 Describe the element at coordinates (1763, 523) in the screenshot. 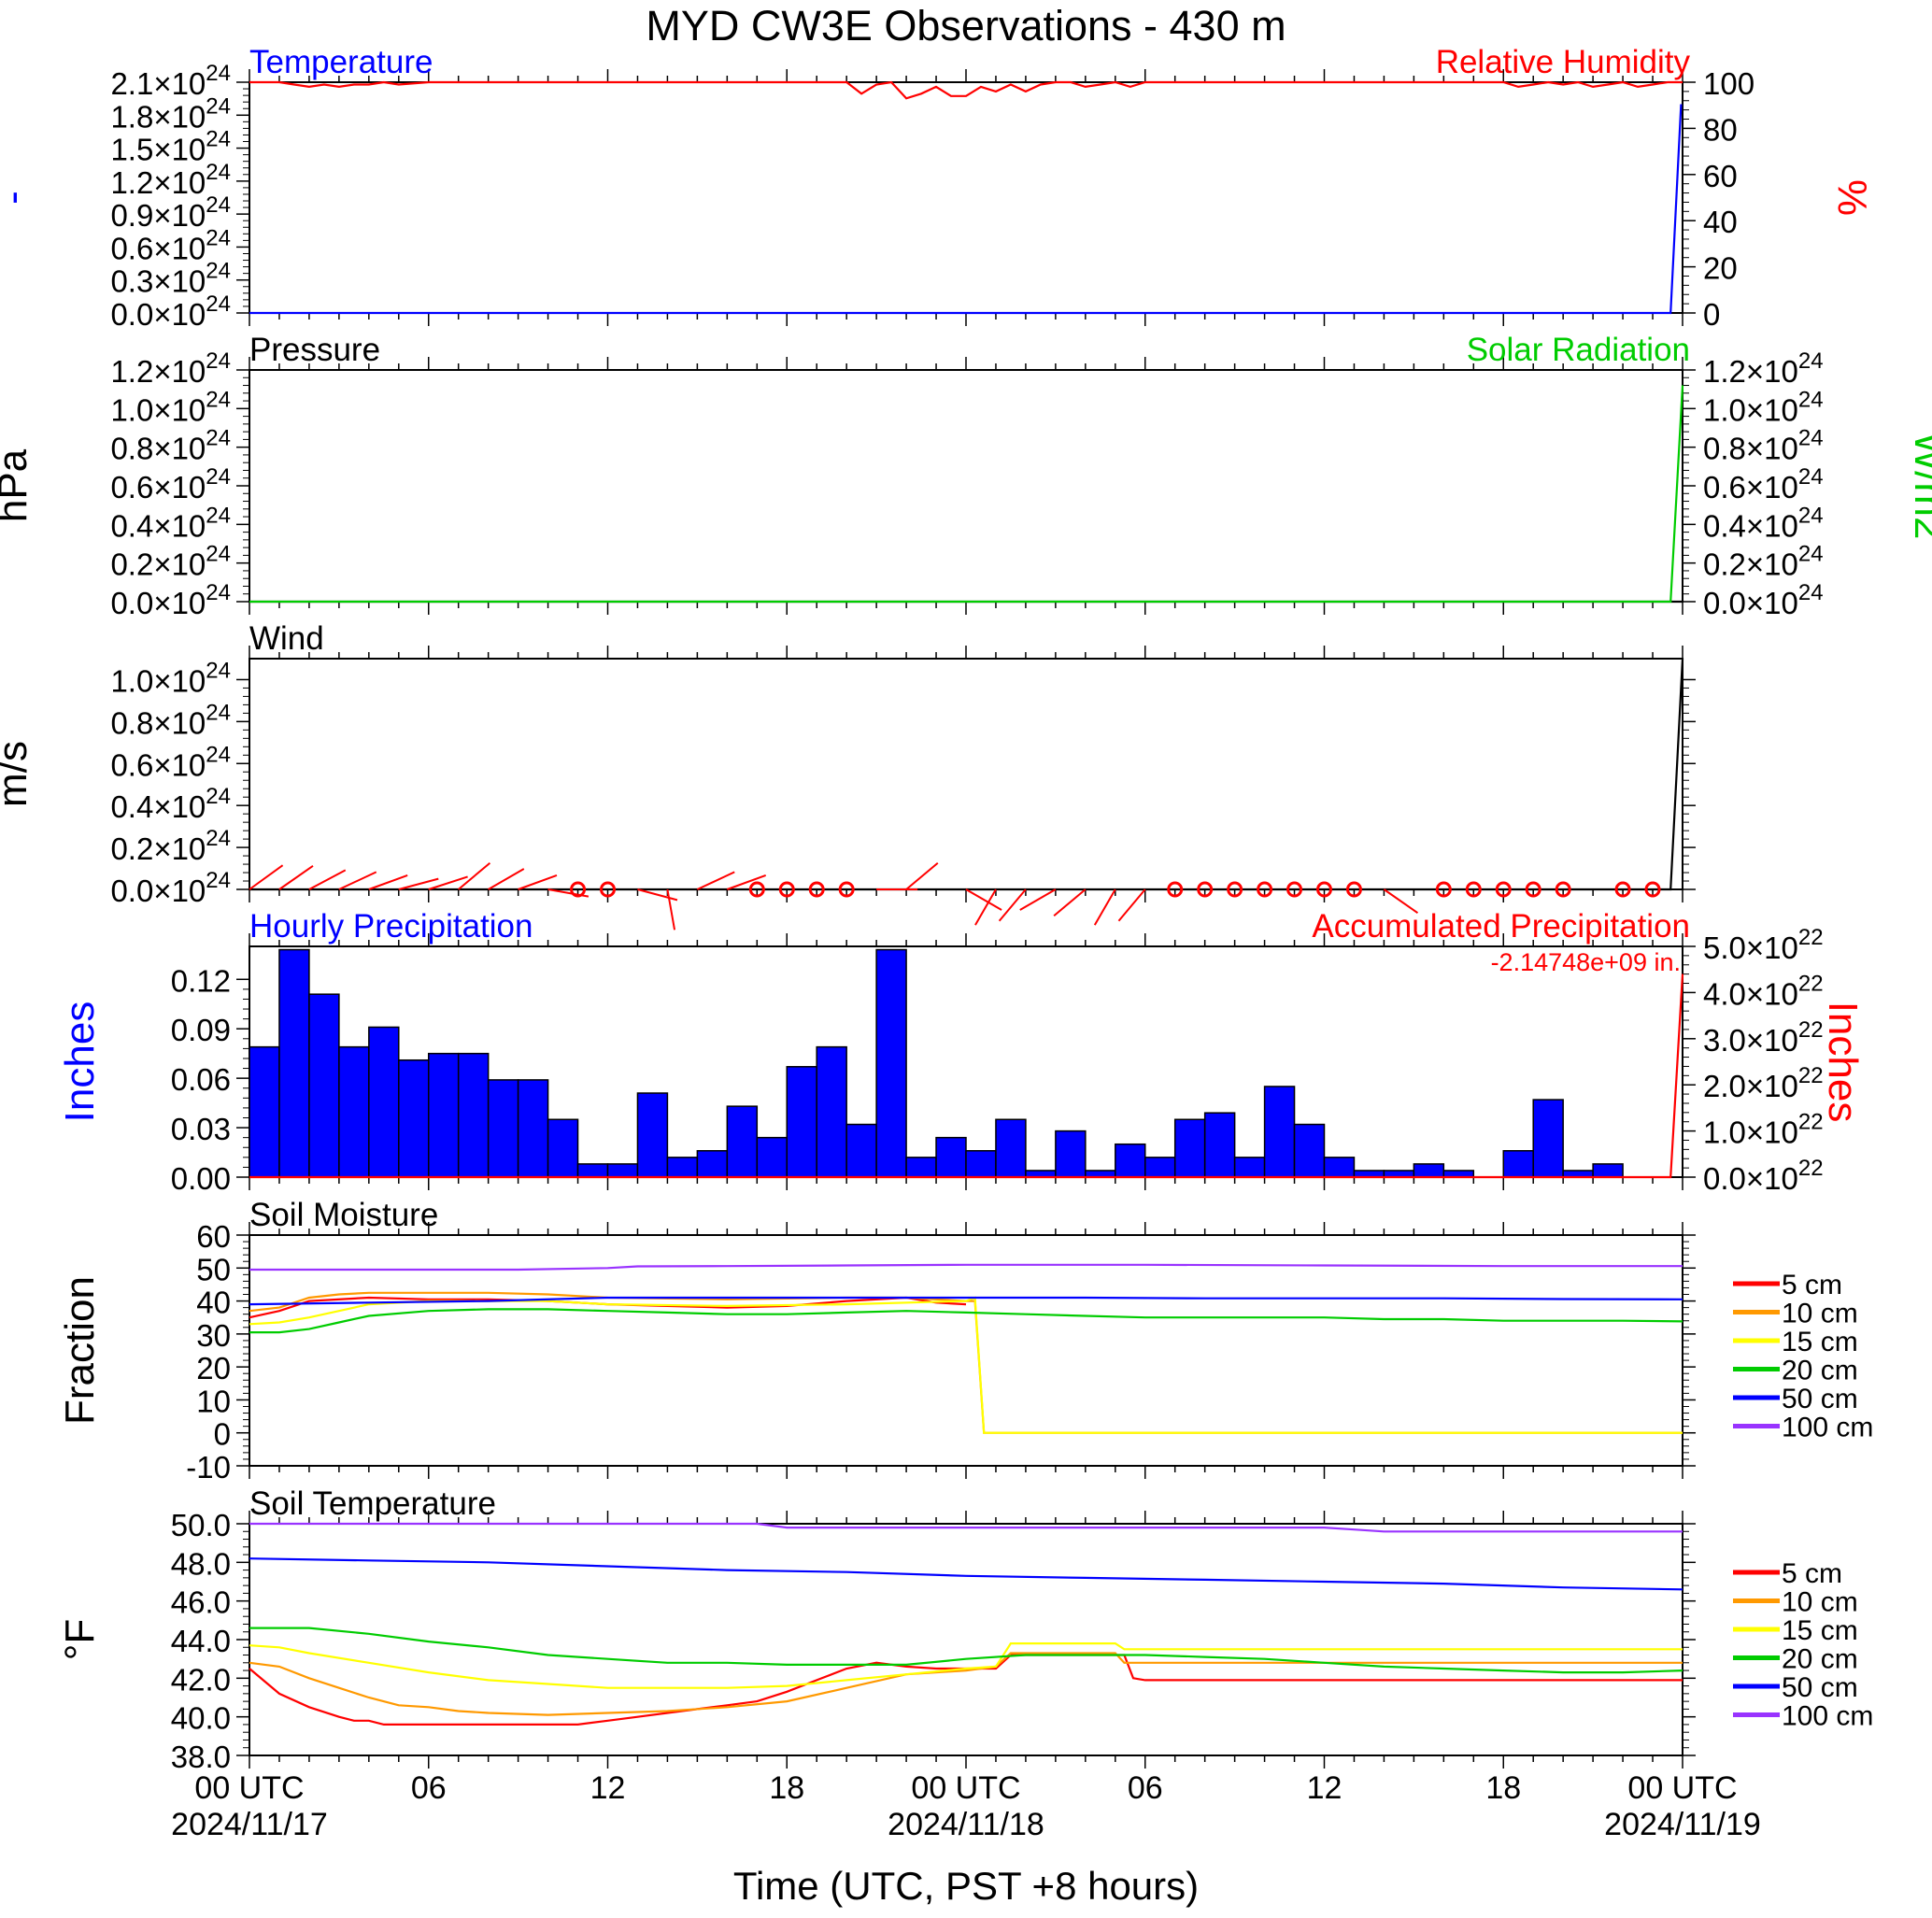

I see `y2-tick-label: 0.4×10²⁴` at that location.